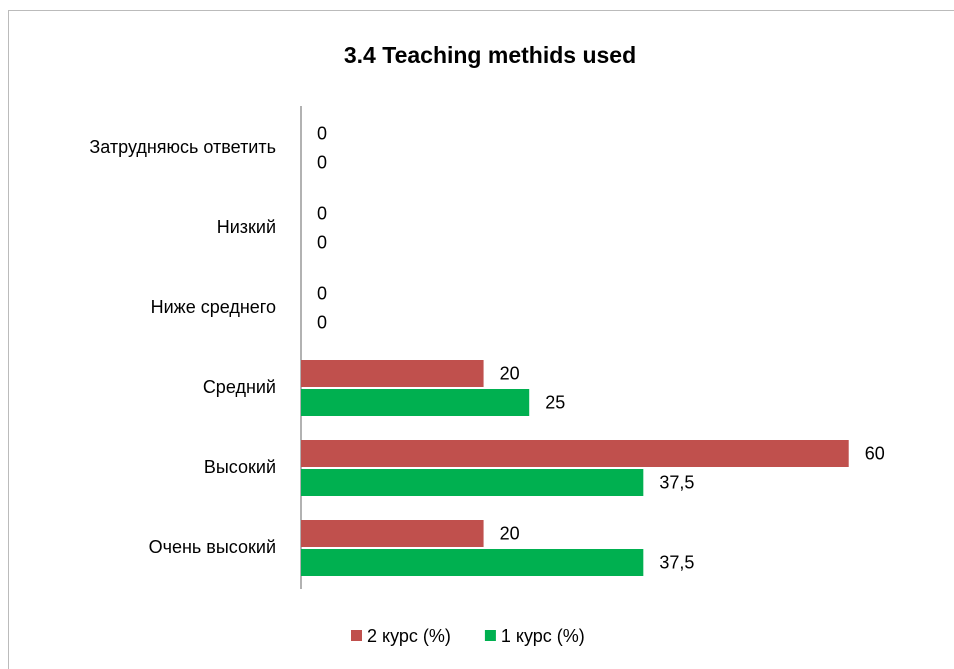 The height and width of the screenshot is (669, 954). I want to click on chart-title: 3.4 Teaching methids used, so click(490, 55).